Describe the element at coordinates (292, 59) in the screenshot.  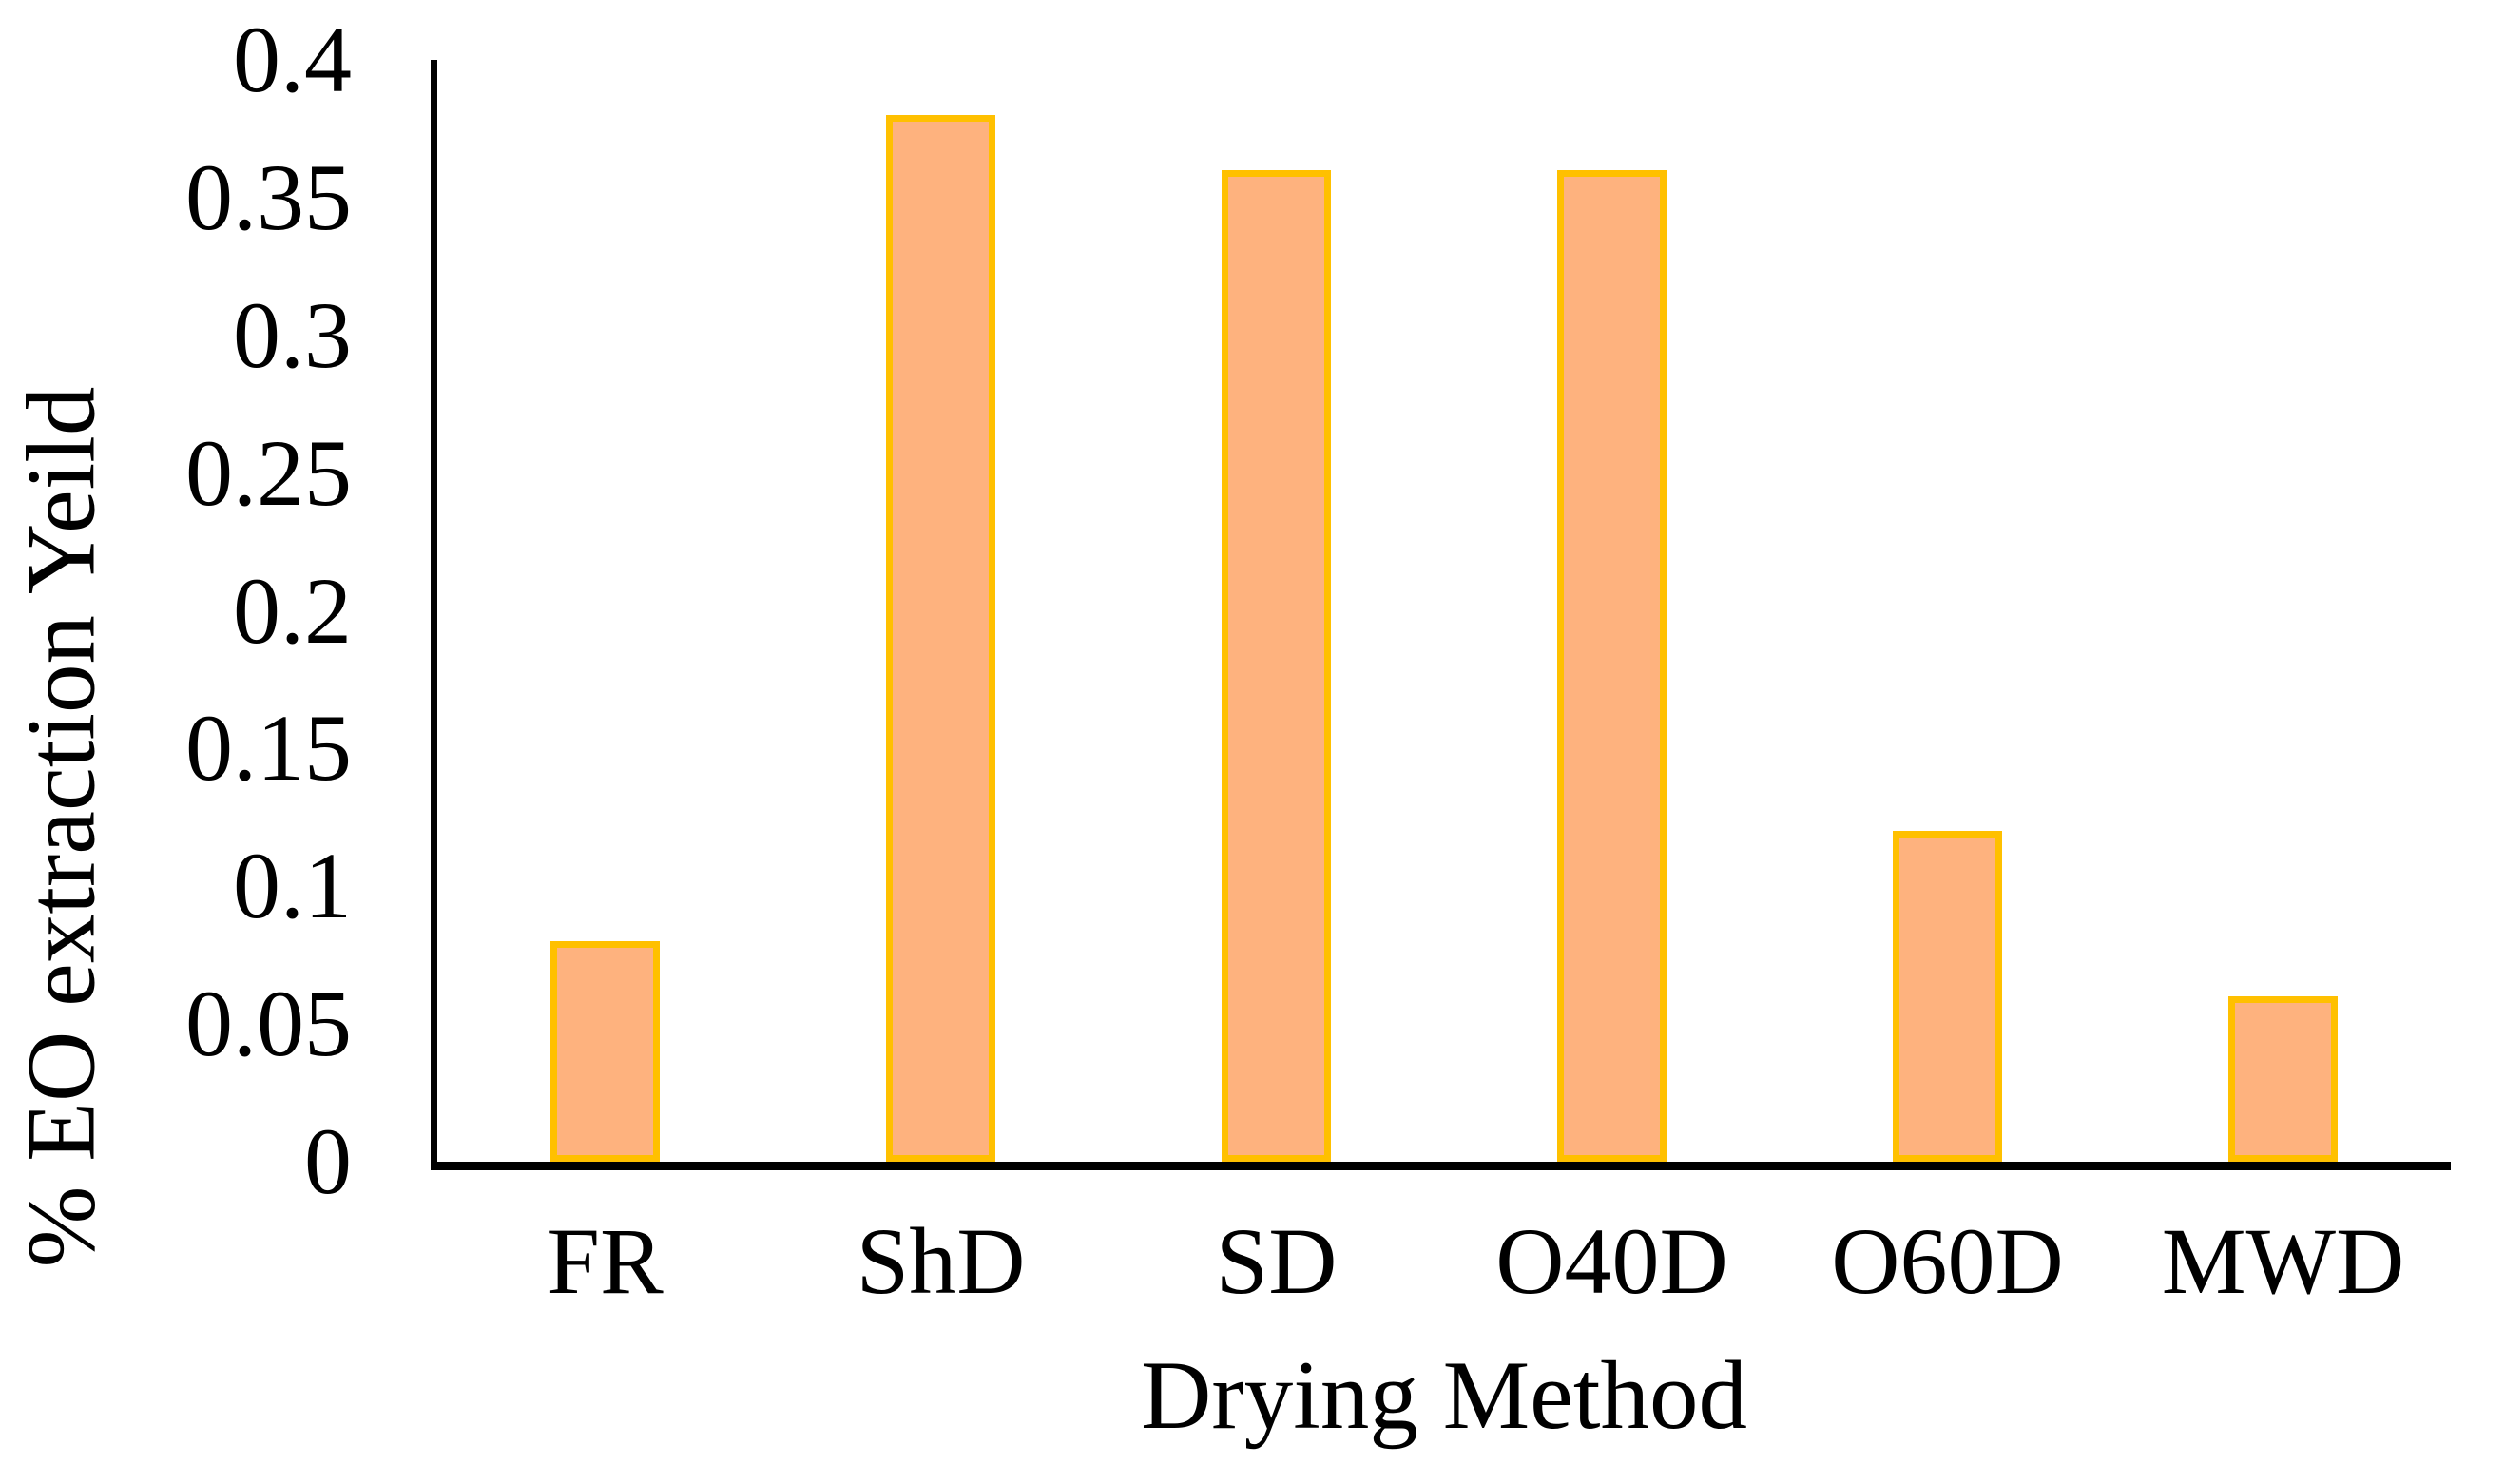
I see `y-tick-label-0.4: 0.4` at that location.